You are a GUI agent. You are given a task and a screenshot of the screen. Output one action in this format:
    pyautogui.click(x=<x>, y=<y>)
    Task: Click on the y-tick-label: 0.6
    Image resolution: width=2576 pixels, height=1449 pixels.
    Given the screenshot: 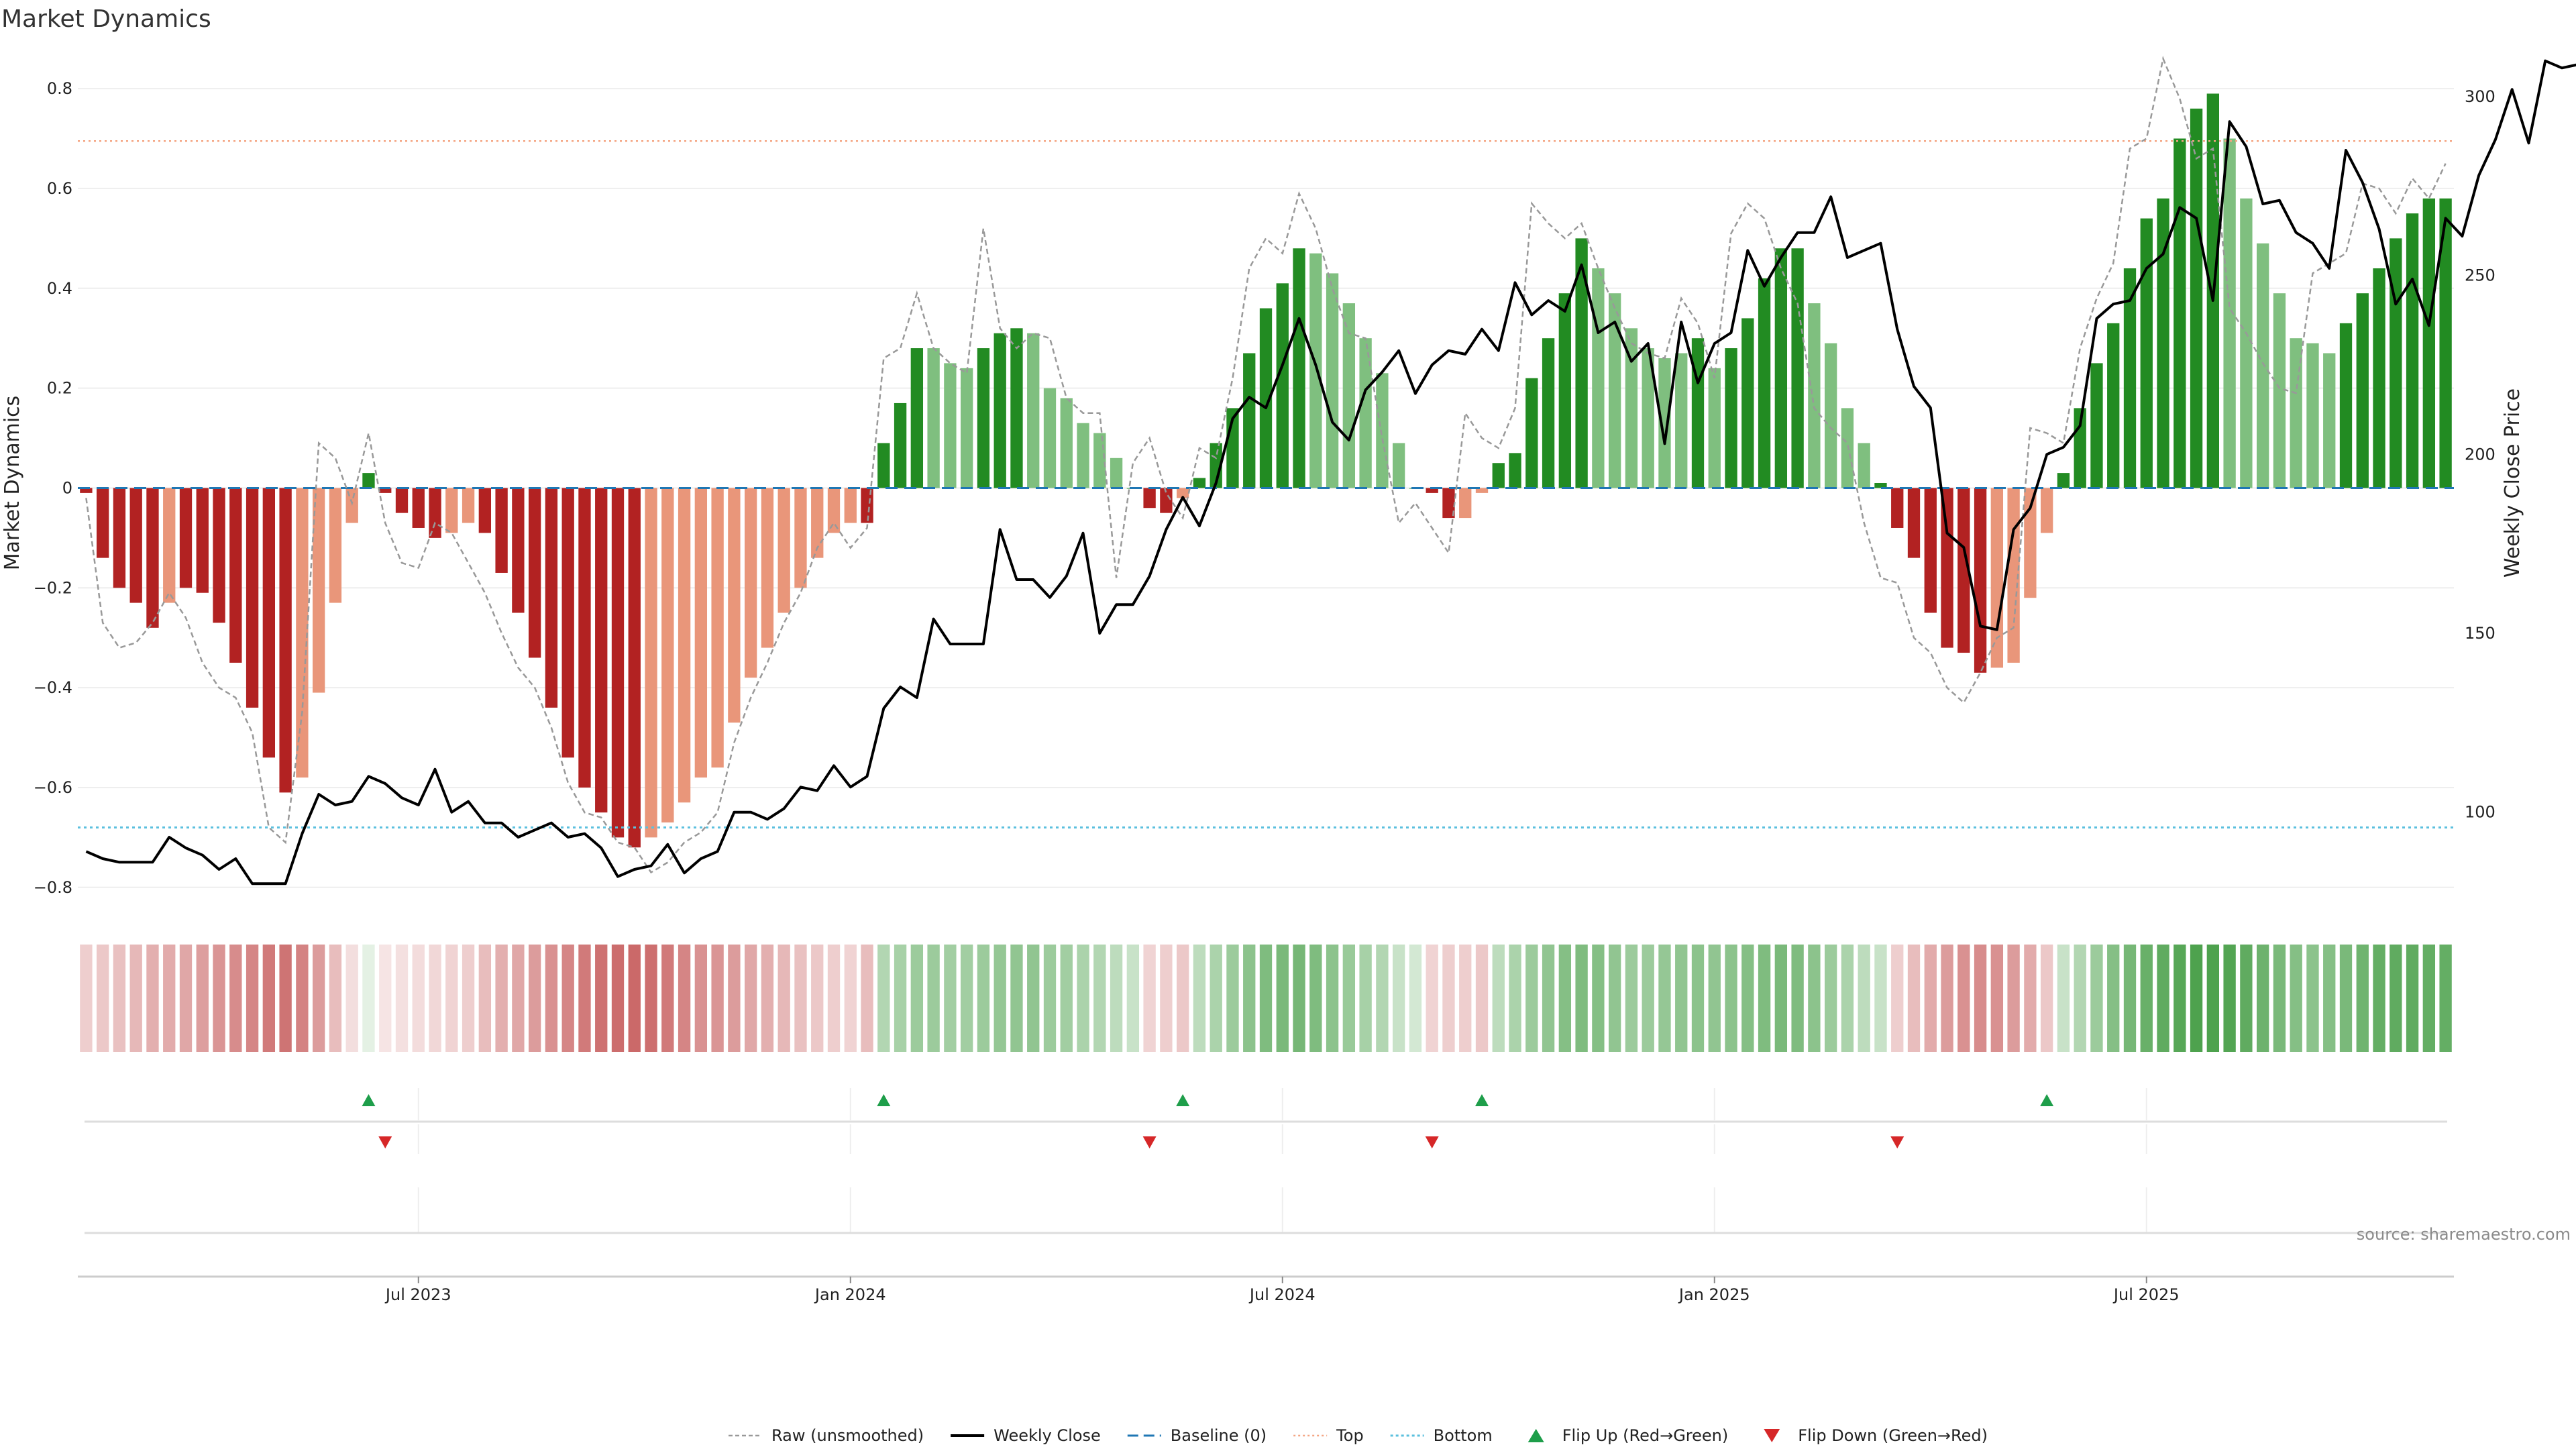 What is the action you would take?
    pyautogui.click(x=59, y=188)
    